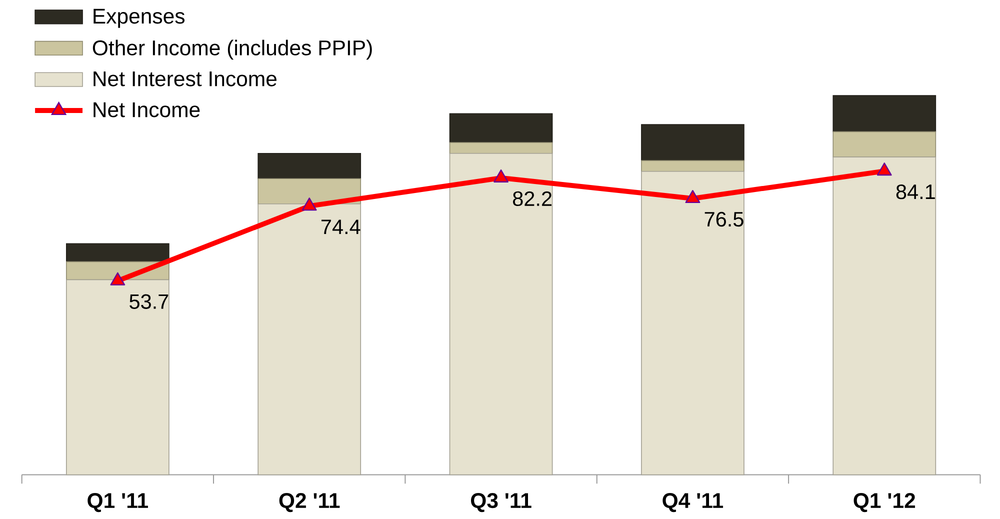 The width and height of the screenshot is (1000, 519). I want to click on legend-label: Net Income, so click(147, 110).